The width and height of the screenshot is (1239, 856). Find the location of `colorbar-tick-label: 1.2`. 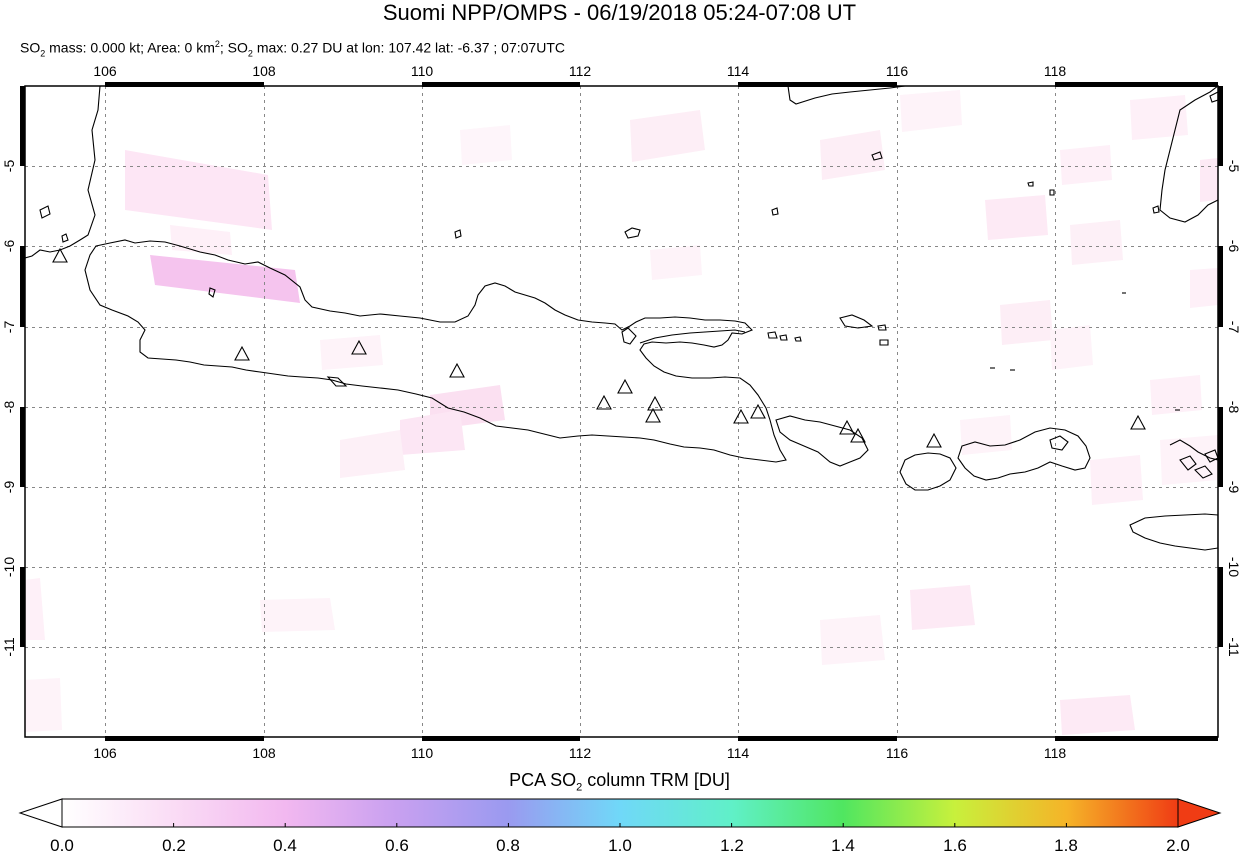

colorbar-tick-label: 1.2 is located at coordinates (732, 845).